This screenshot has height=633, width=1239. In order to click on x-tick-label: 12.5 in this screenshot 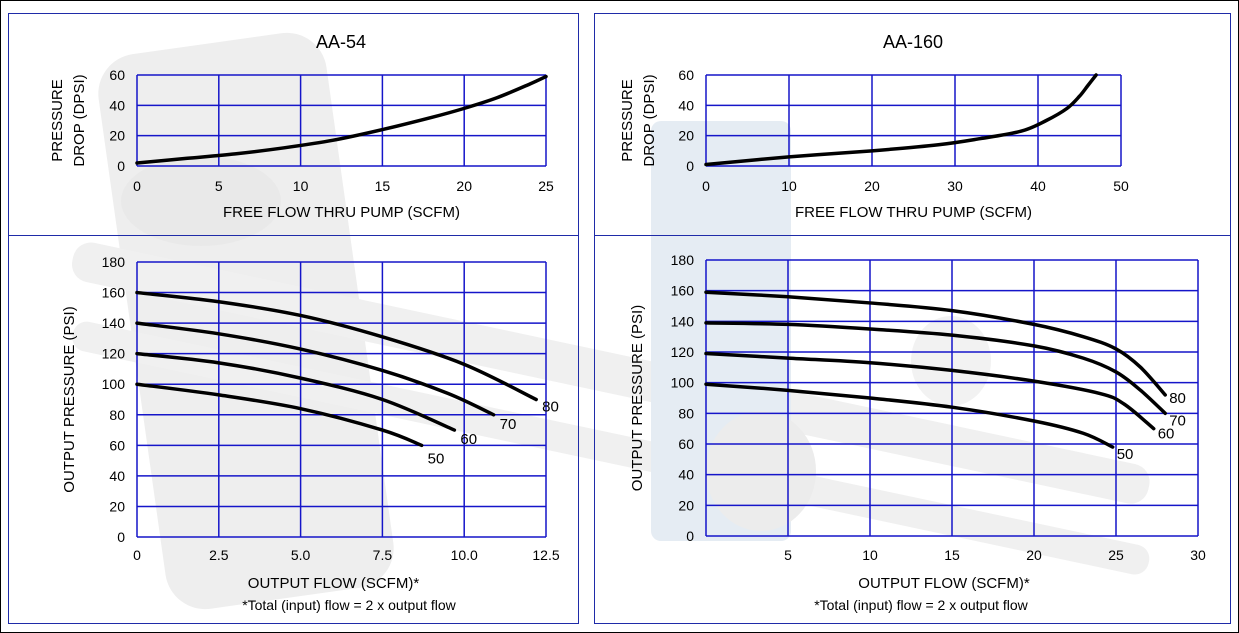, I will do `click(545, 555)`.